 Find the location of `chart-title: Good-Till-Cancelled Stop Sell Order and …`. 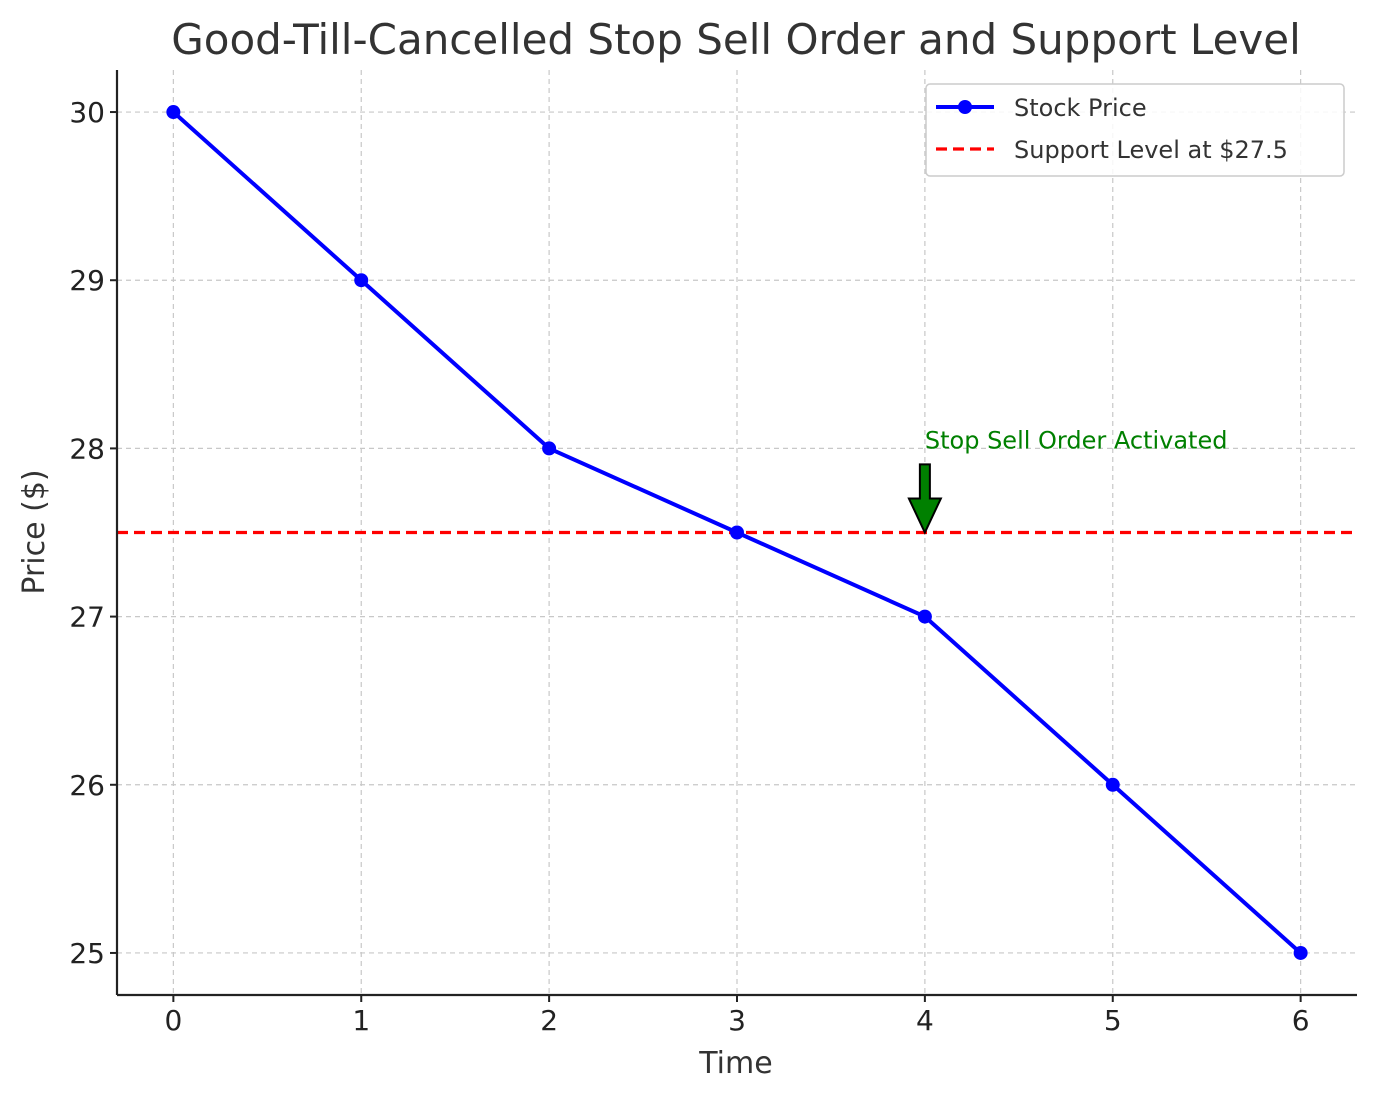

chart-title: Good-Till-Cancelled Stop Sell Order and … is located at coordinates (736, 39).